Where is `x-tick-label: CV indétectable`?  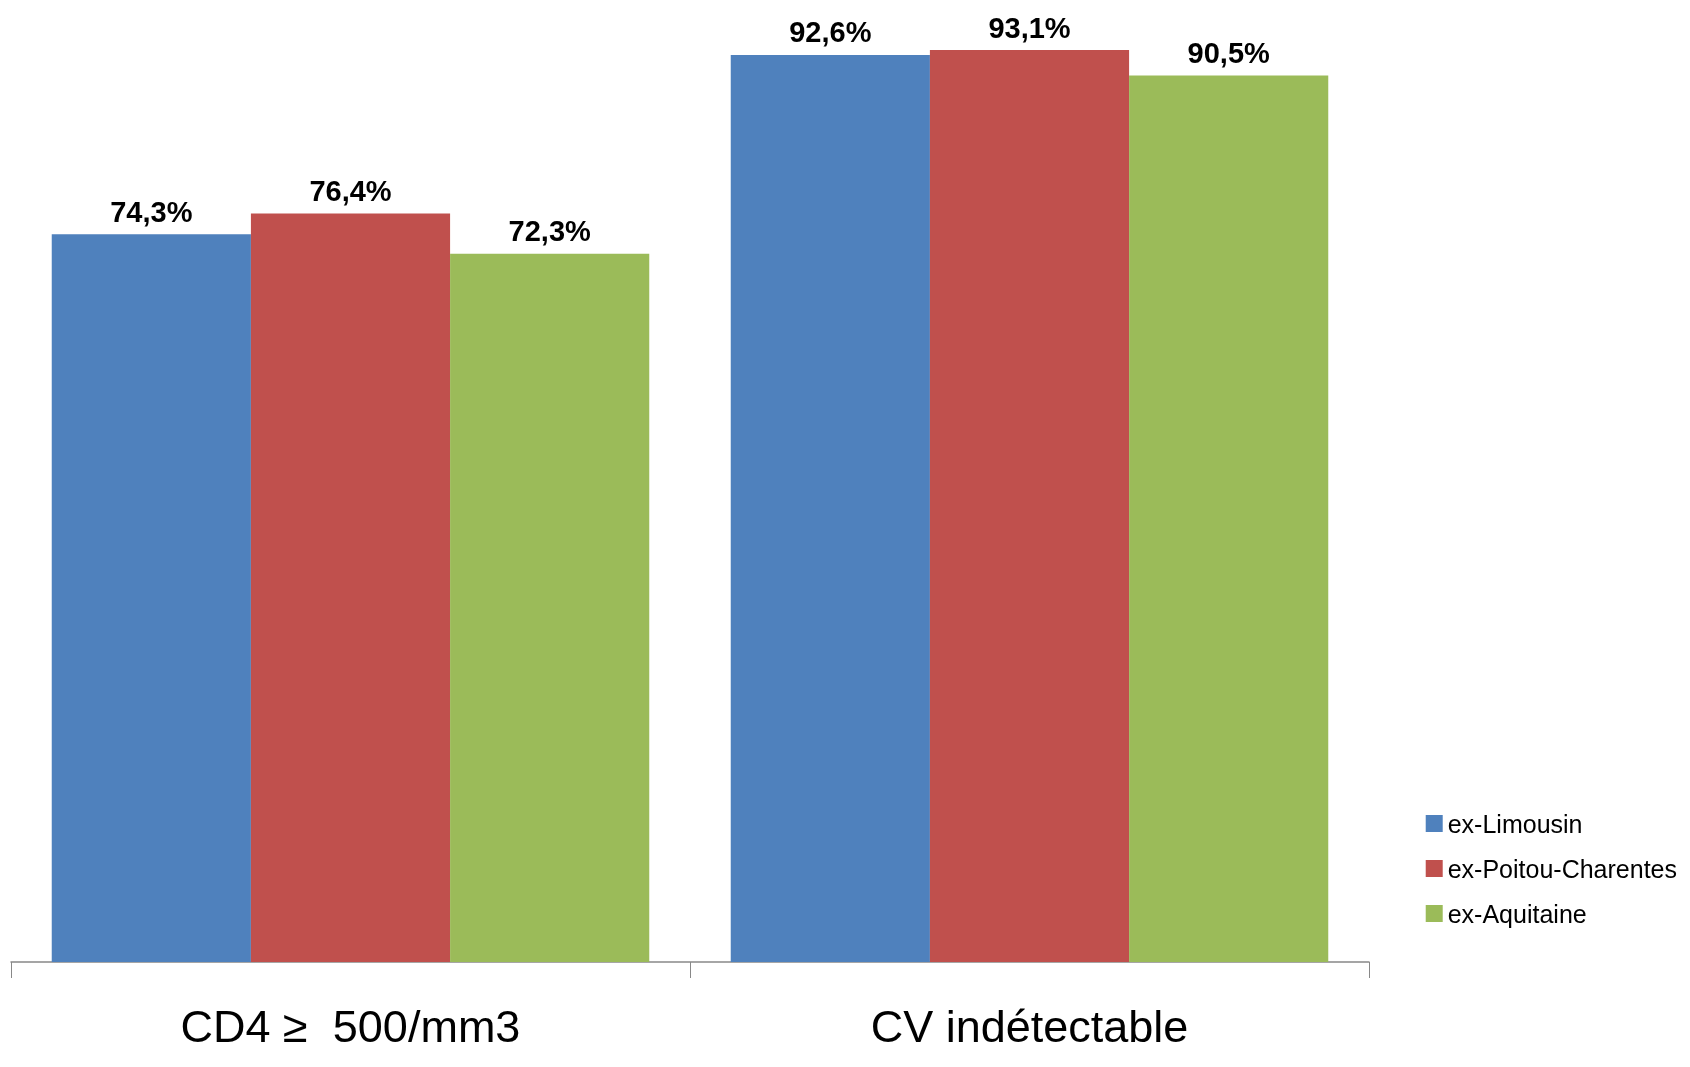 x-tick-label: CV indétectable is located at coordinates (1029, 1026).